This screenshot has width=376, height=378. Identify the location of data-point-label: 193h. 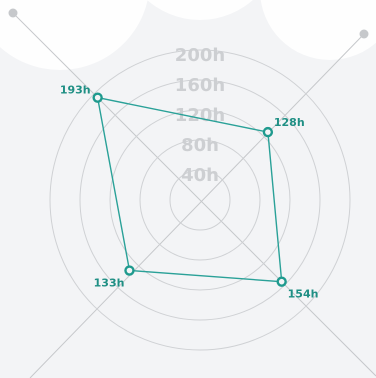
(75, 90).